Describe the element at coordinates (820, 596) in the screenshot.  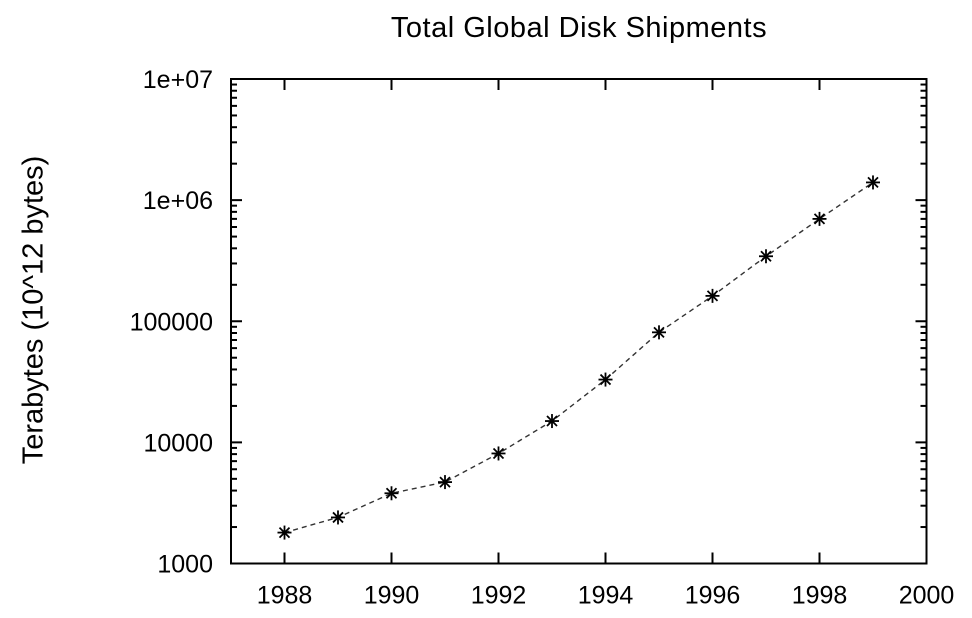
I see `x-tick-label: 1998` at that location.